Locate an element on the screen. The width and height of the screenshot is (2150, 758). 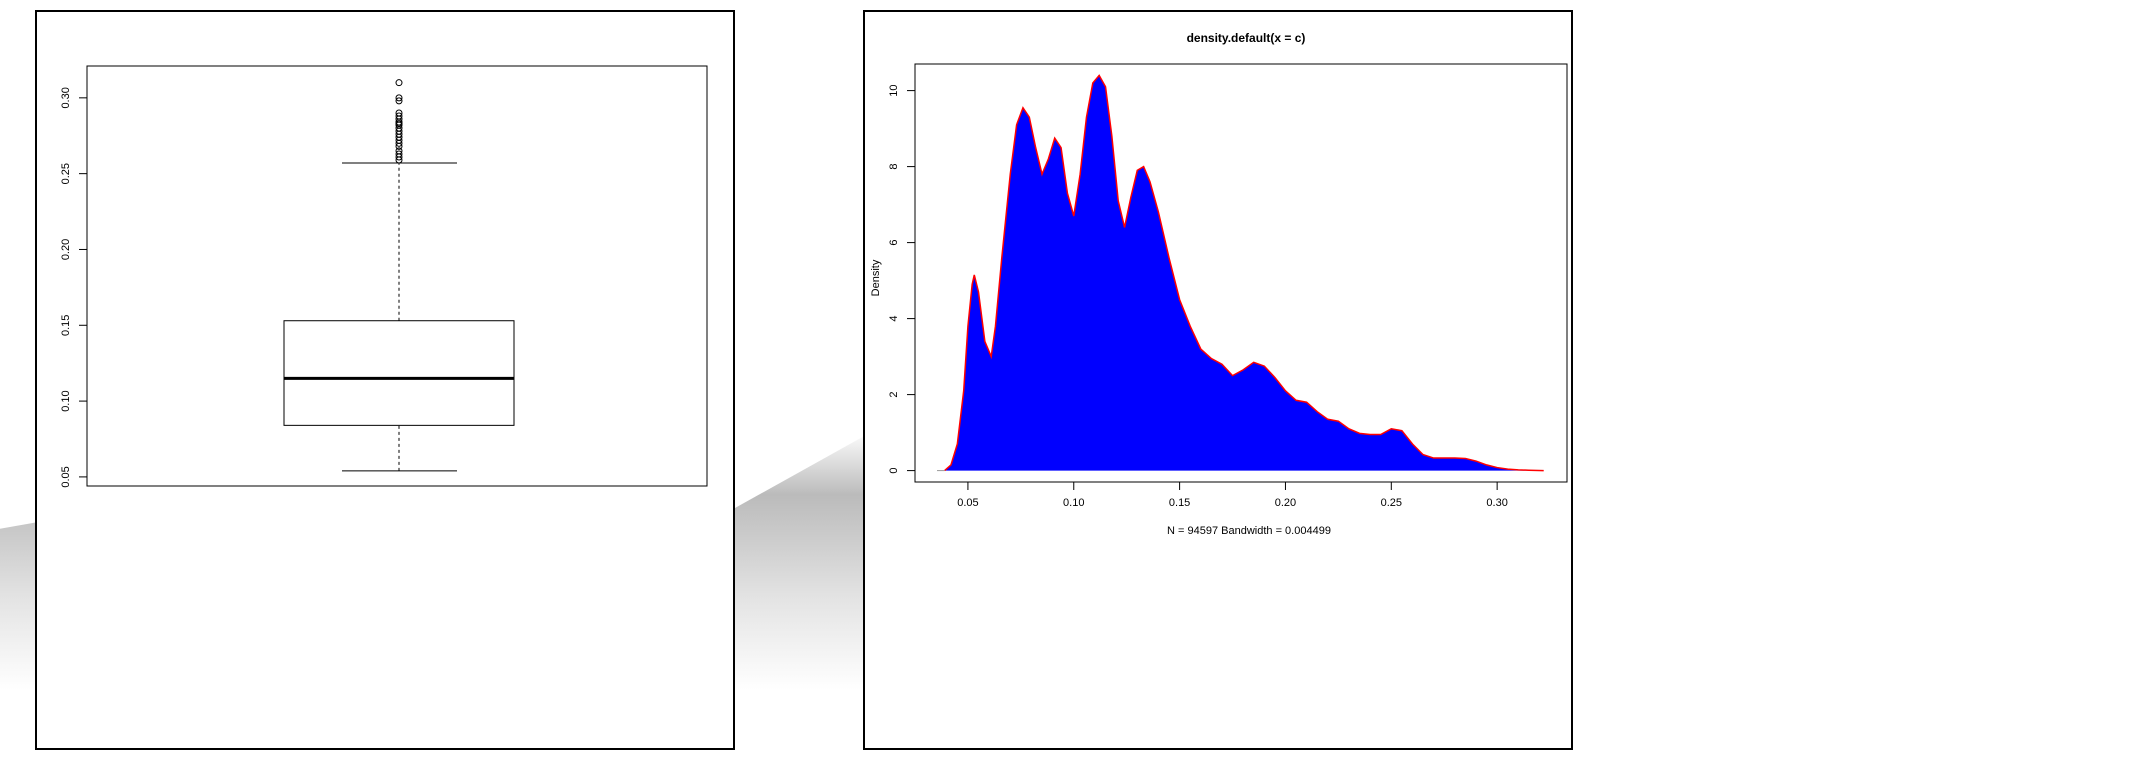
x-tick-label: 0.05 is located at coordinates (967, 503).